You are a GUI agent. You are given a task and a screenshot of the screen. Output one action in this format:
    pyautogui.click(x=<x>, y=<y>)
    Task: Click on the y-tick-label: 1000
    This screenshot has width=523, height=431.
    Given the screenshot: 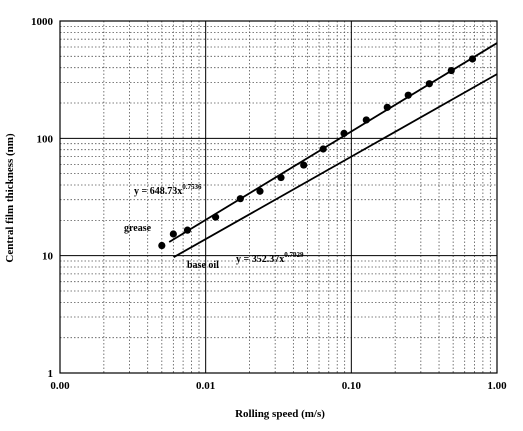 What is the action you would take?
    pyautogui.click(x=42, y=22)
    